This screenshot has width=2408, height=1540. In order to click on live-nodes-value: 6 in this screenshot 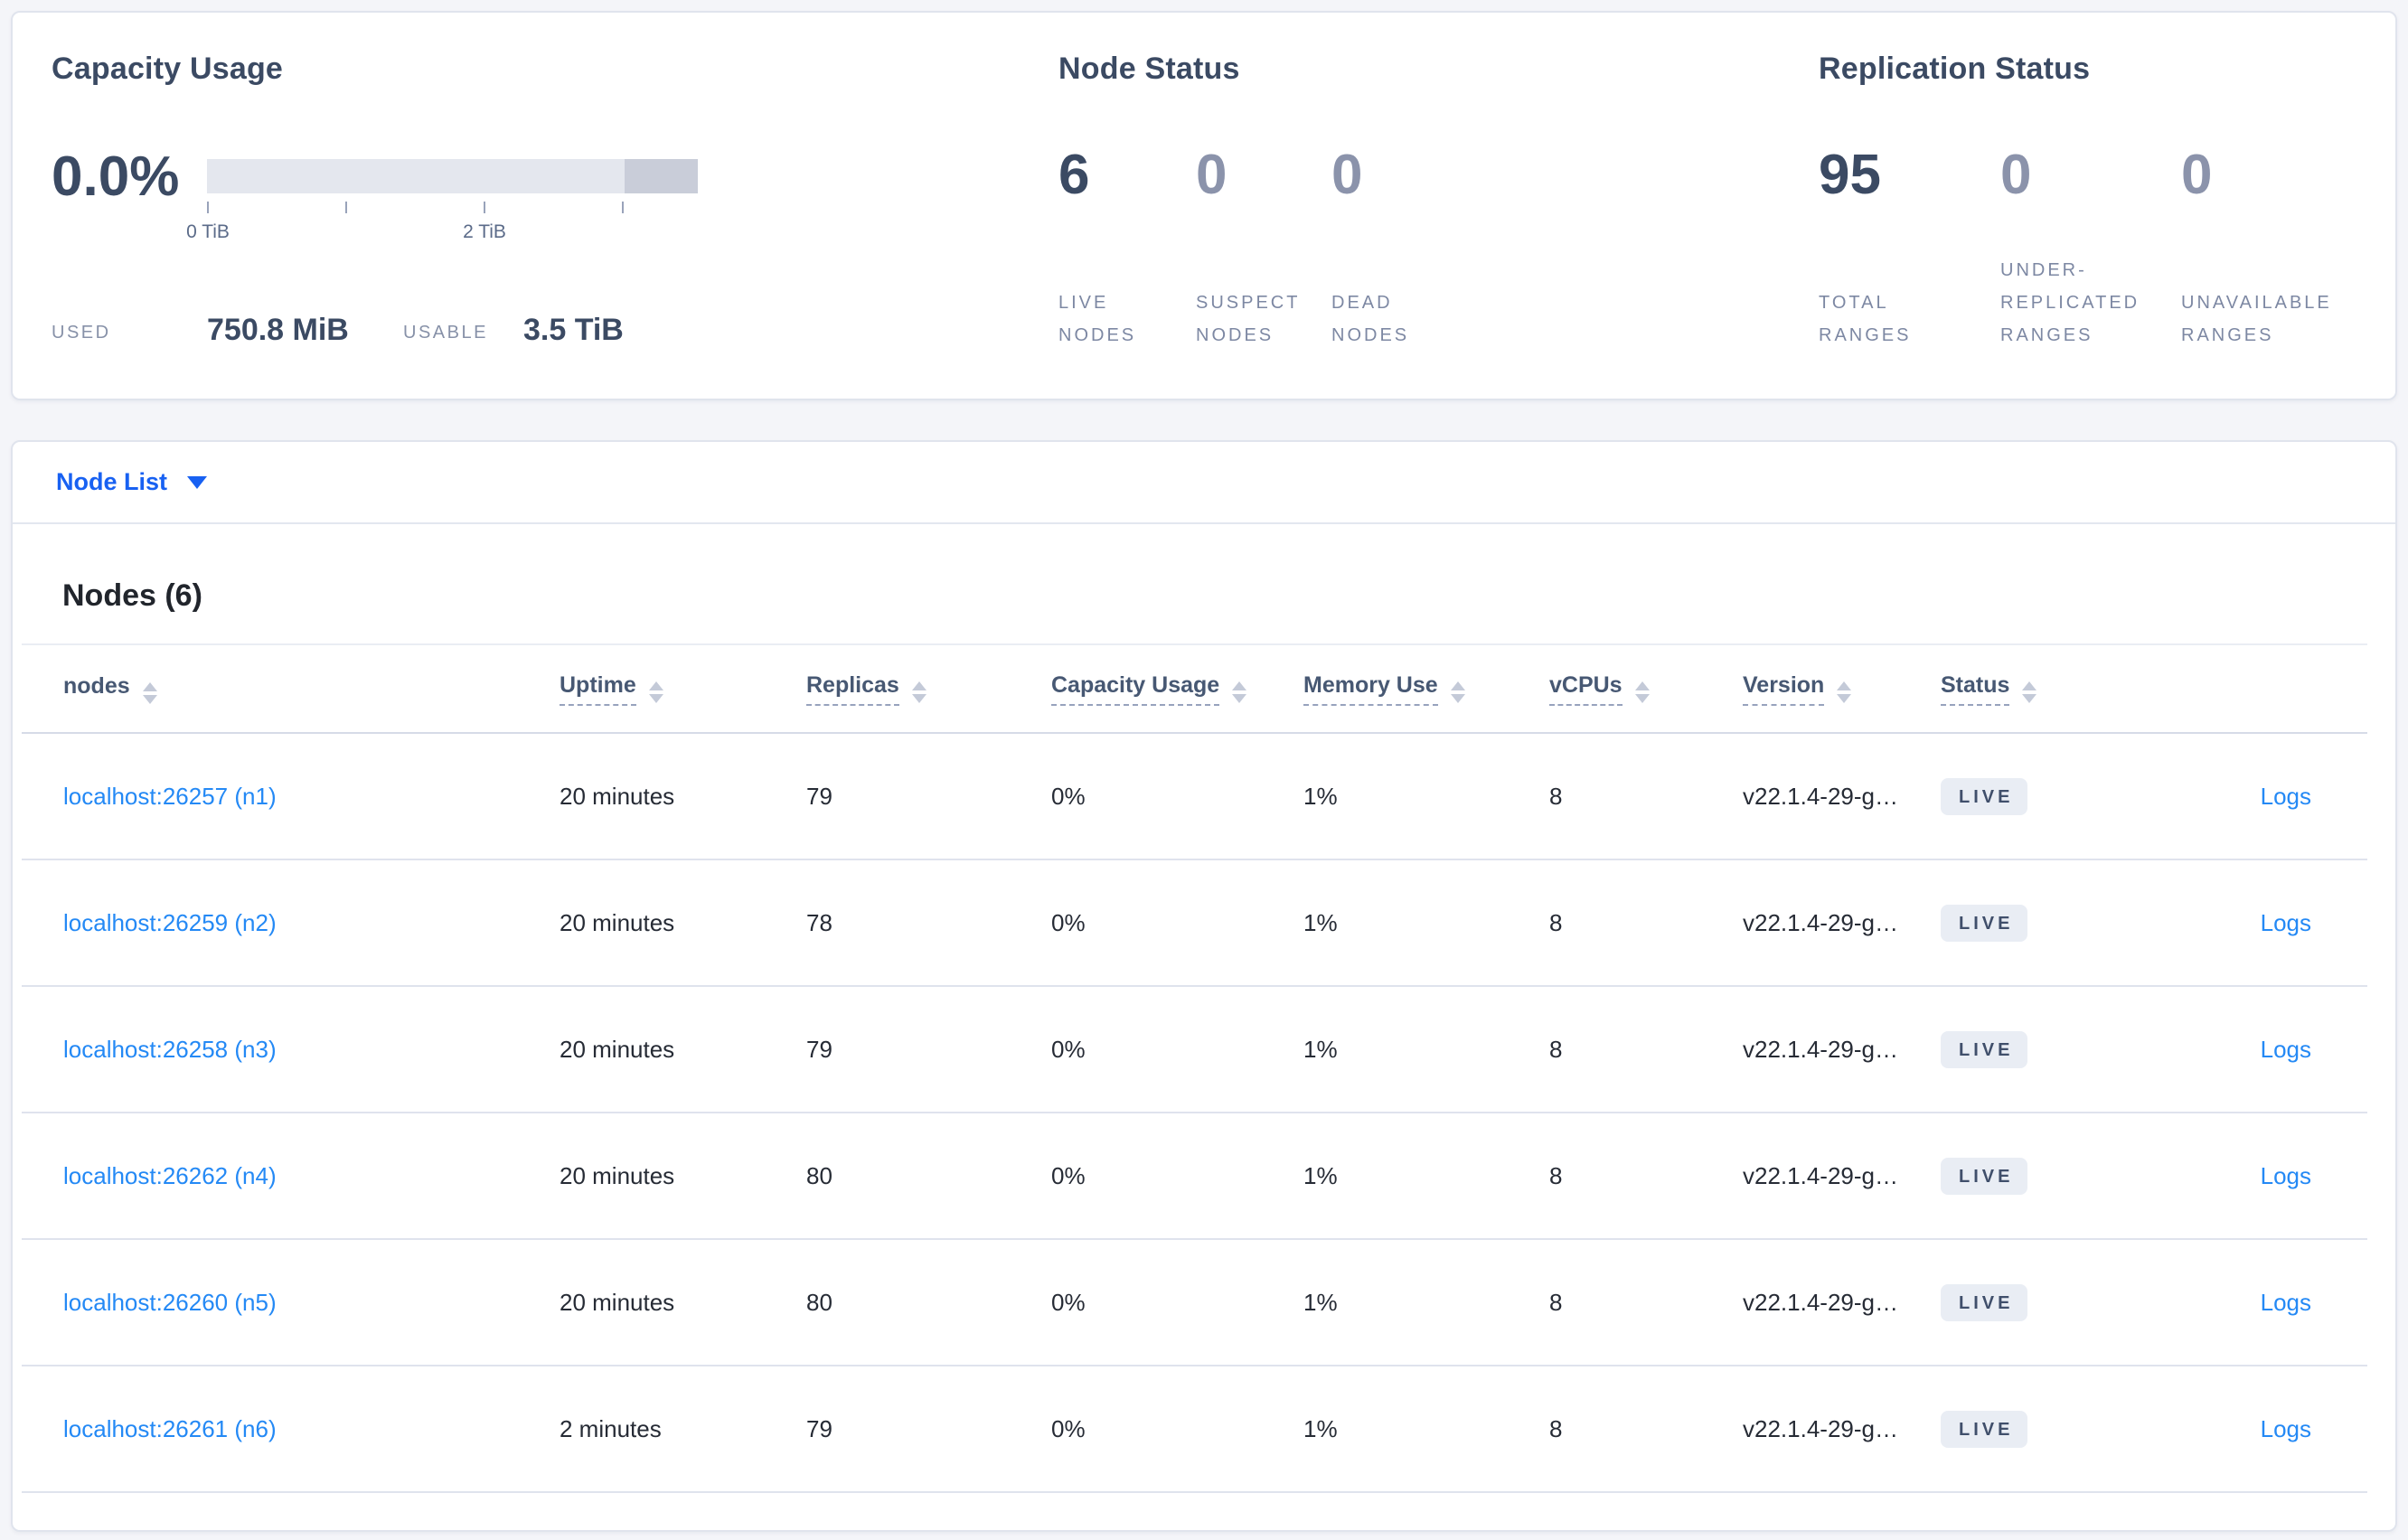, I will do `click(1074, 175)`.